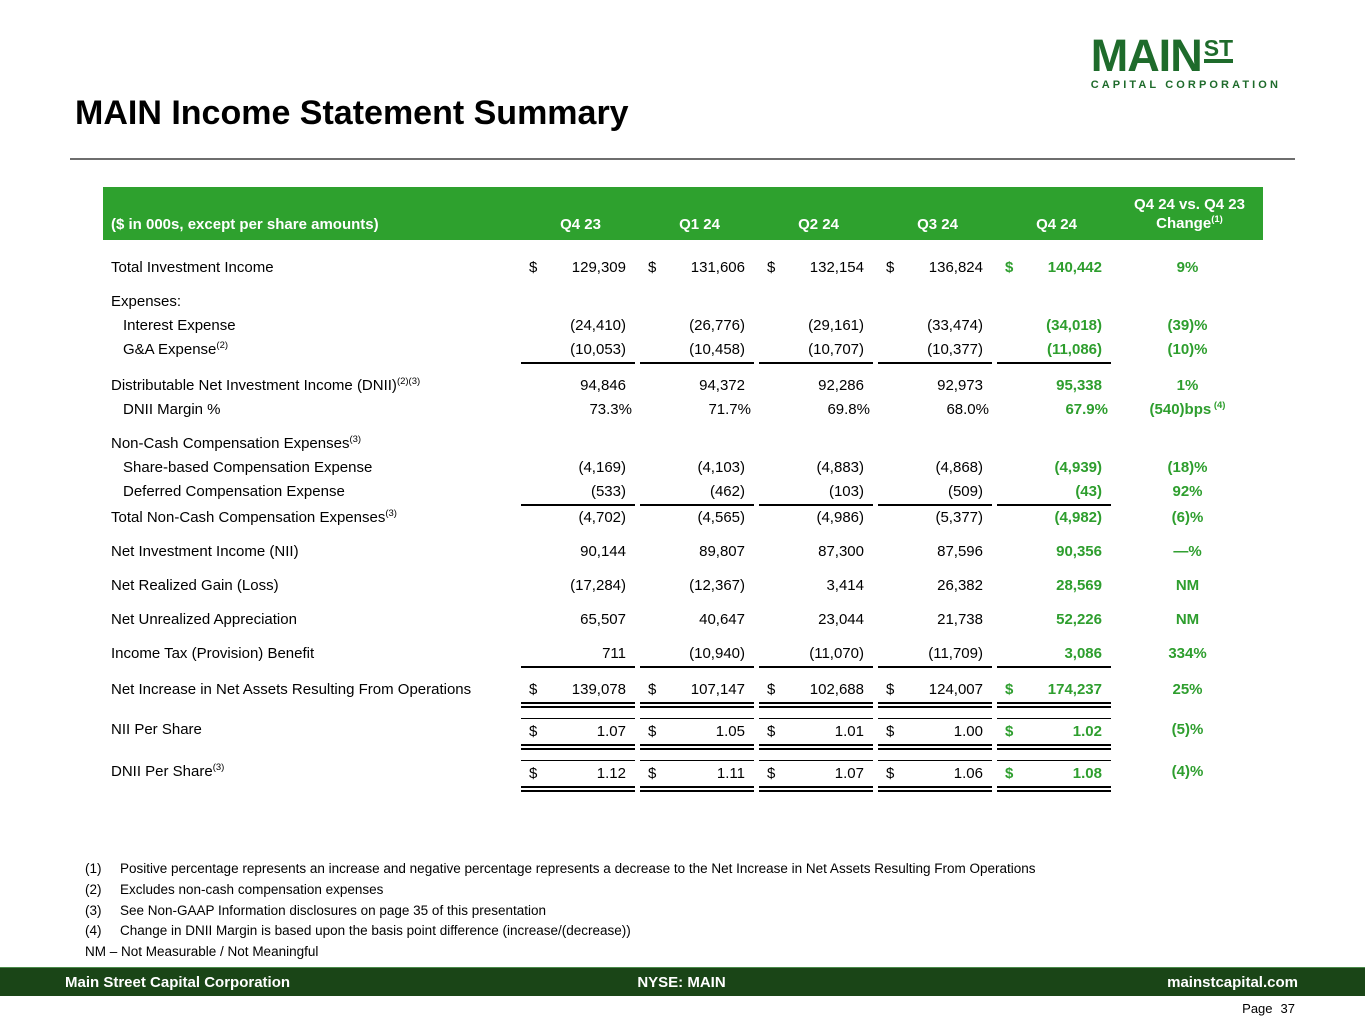  What do you see at coordinates (1056, 586) in the screenshot?
I see `value-cell: 28,569` at bounding box center [1056, 586].